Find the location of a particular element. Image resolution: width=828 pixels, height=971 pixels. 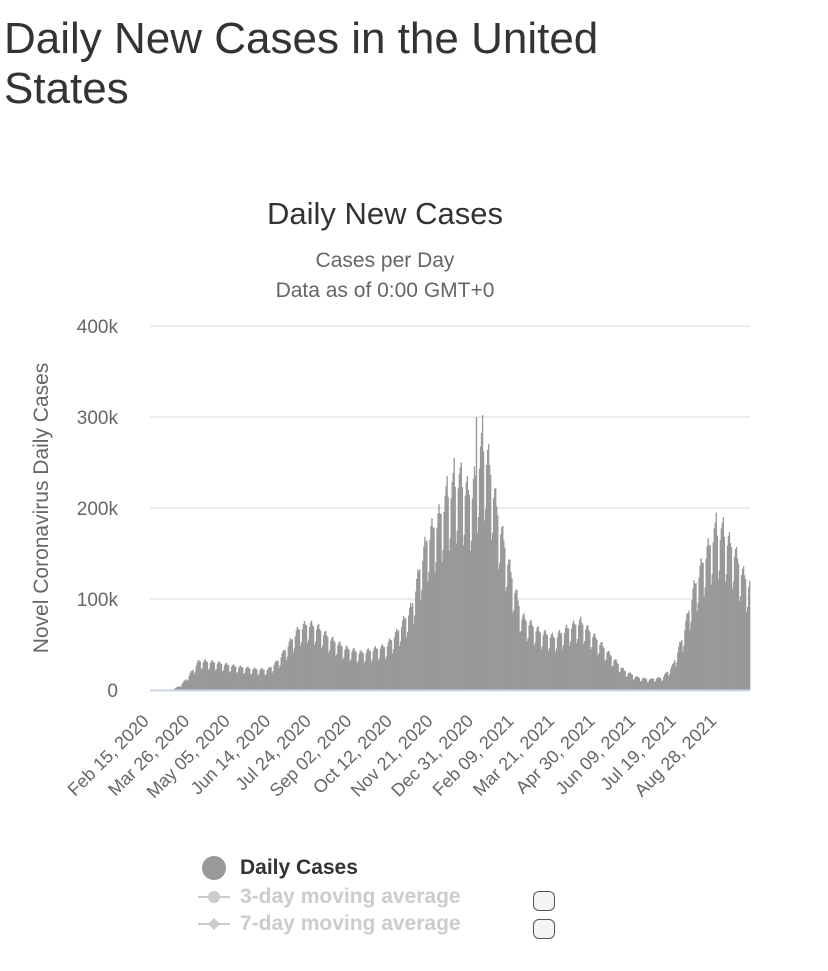

legend-item-7-day-average: 7-day moving average is located at coordinates (329, 924).